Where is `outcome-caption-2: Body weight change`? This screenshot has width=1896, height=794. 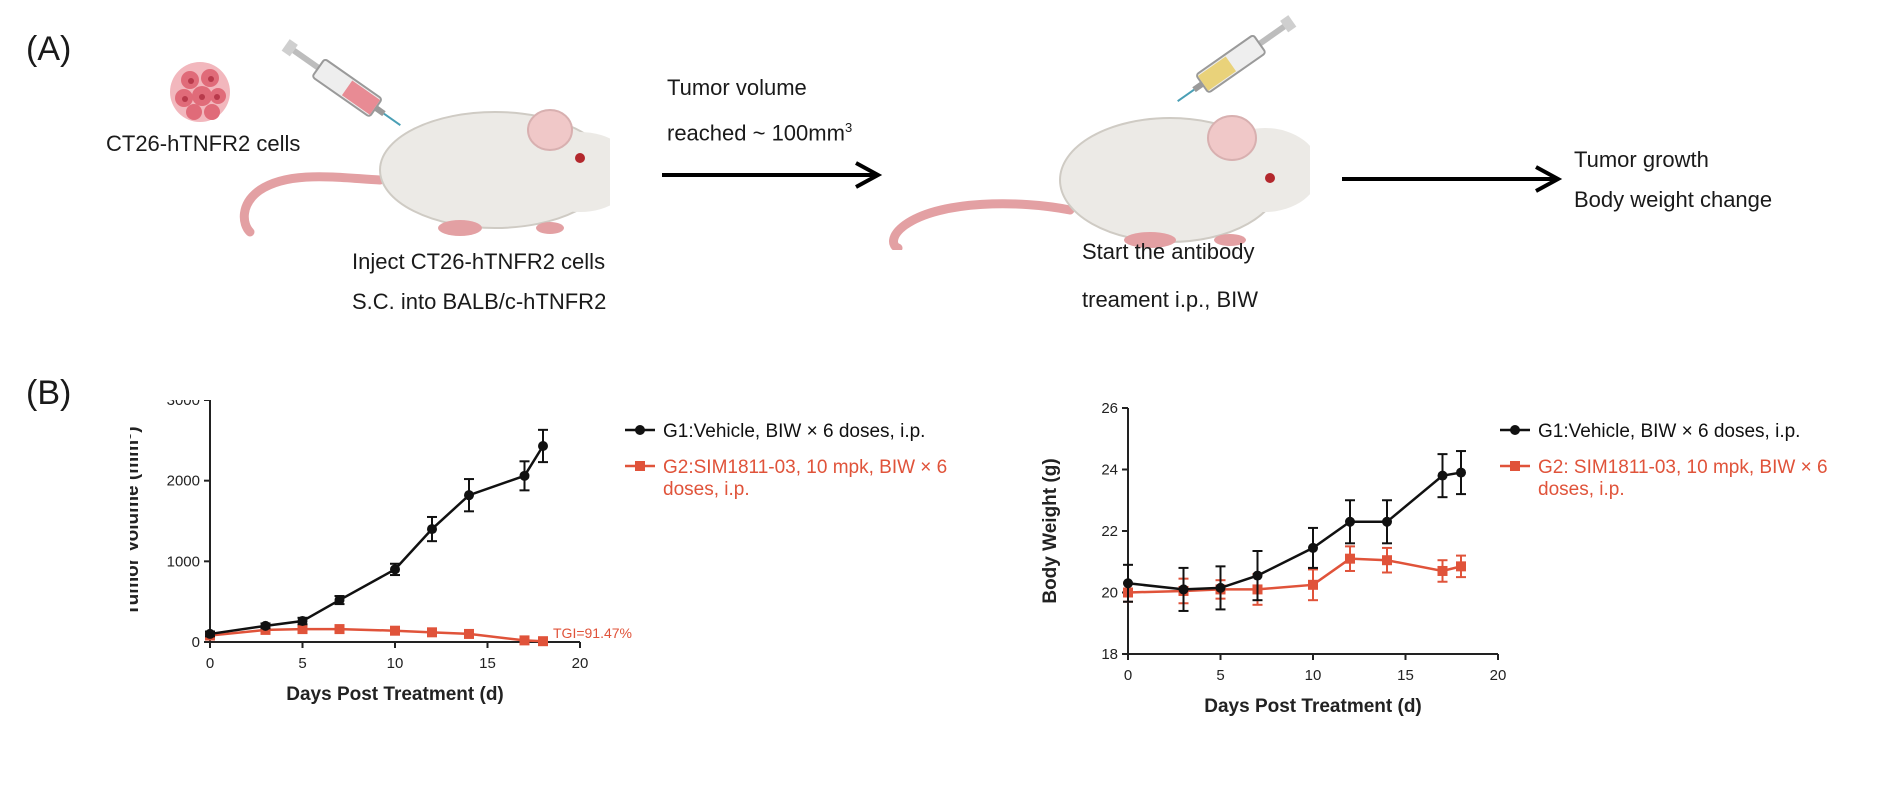 outcome-caption-2: Body weight change is located at coordinates (1673, 199).